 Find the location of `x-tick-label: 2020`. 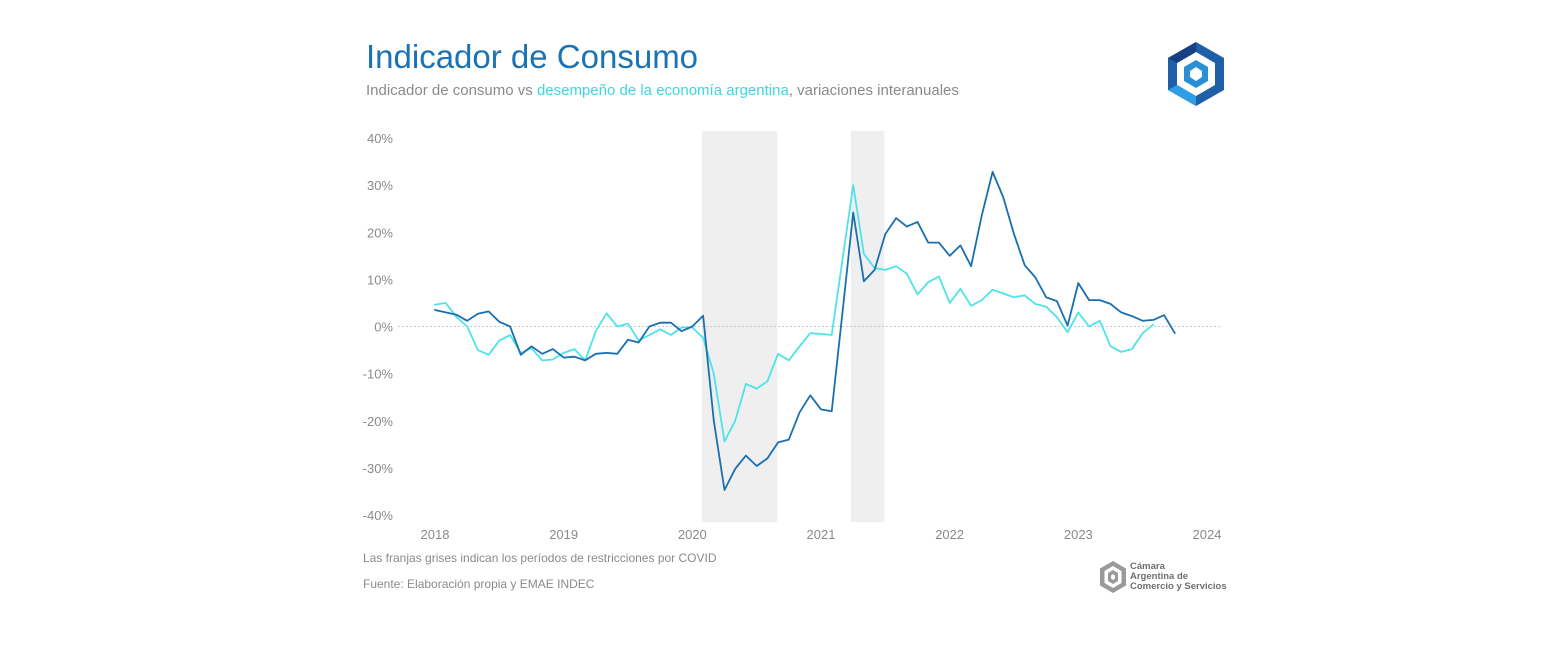

x-tick-label: 2020 is located at coordinates (692, 534).